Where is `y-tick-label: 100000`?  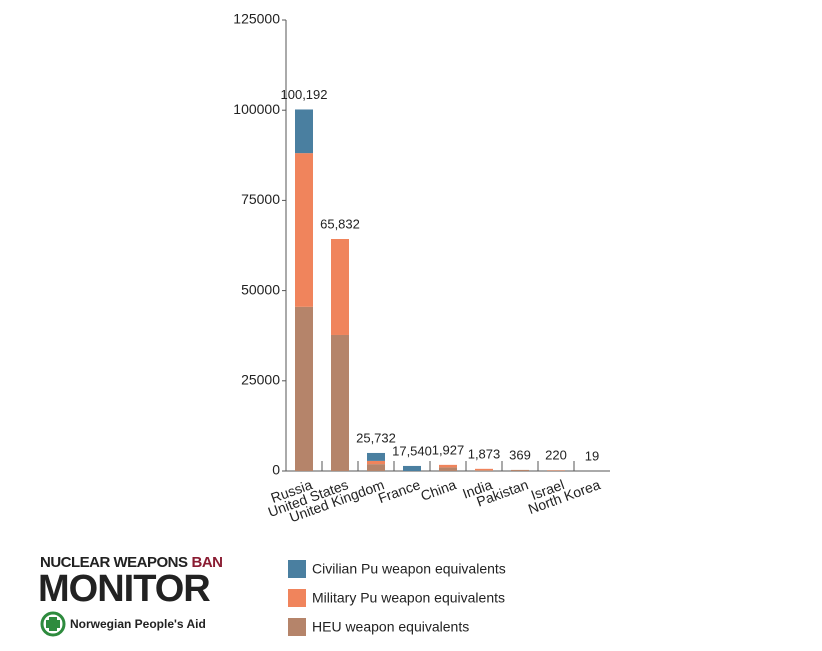
y-tick-label: 100000 is located at coordinates (256, 109).